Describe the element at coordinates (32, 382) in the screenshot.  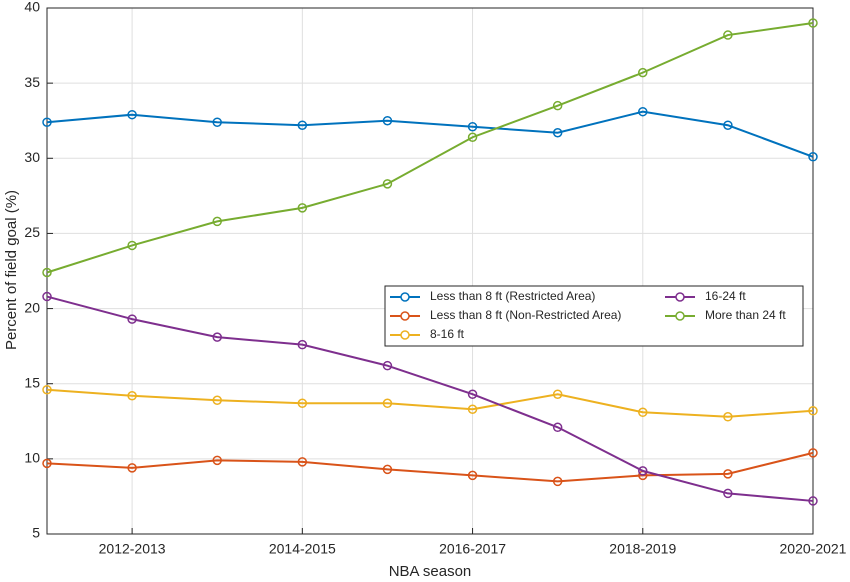
I see `y-tick-label: 15` at that location.